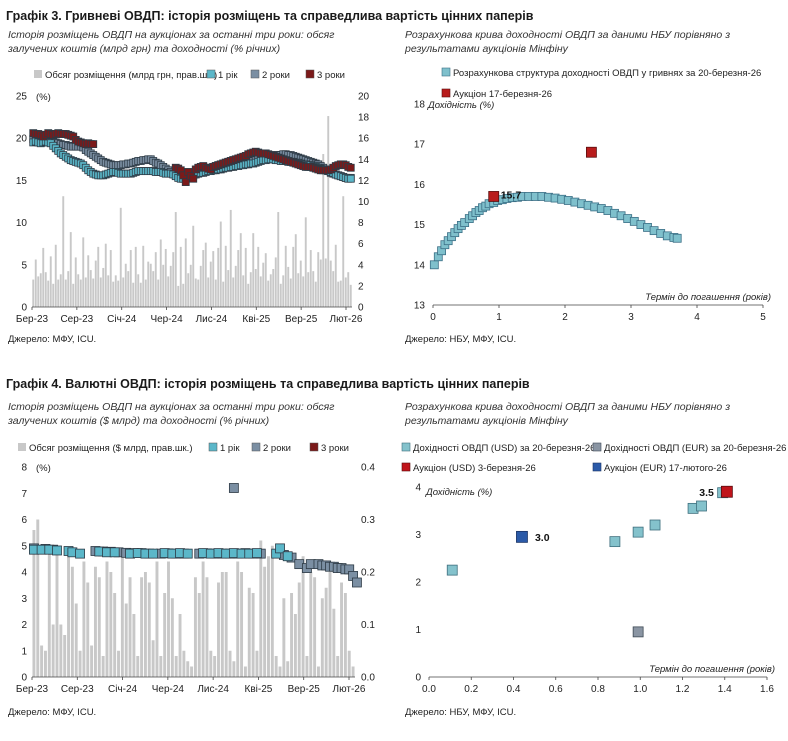 Image resolution: width=788 pixels, height=741 pixels. I want to click on y-right-tick-label: 10, so click(364, 202).